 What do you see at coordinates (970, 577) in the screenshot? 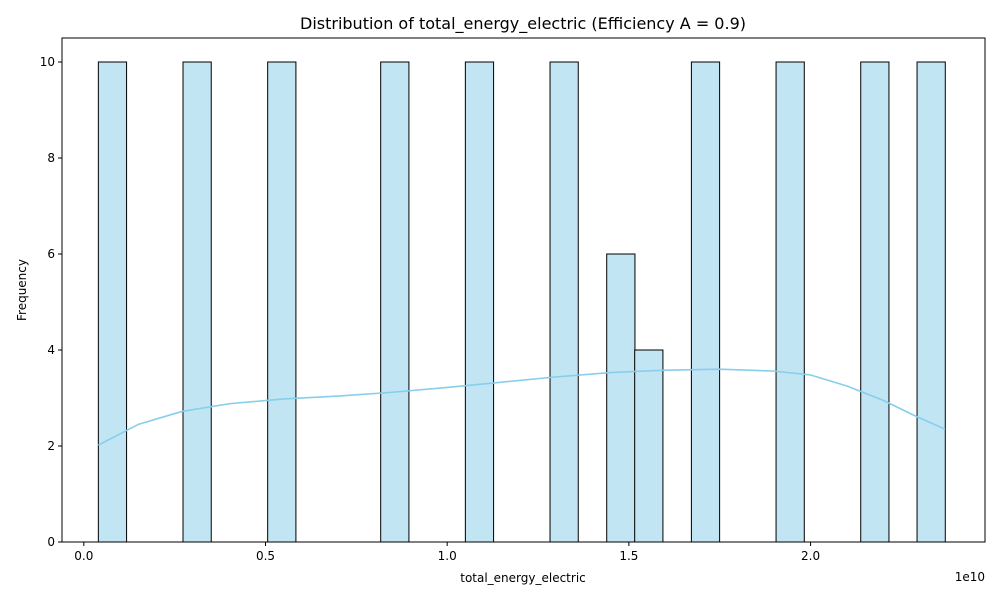
I see `x-axis-offset-label: 1e10` at bounding box center [970, 577].